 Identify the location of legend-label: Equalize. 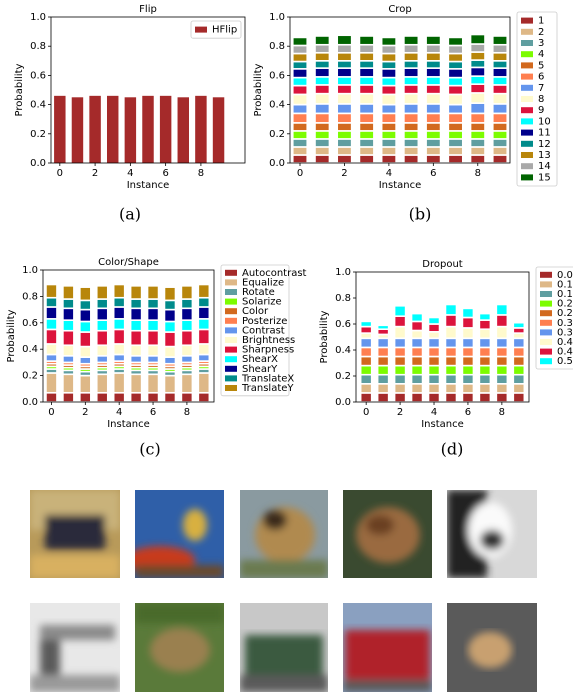
(263, 282).